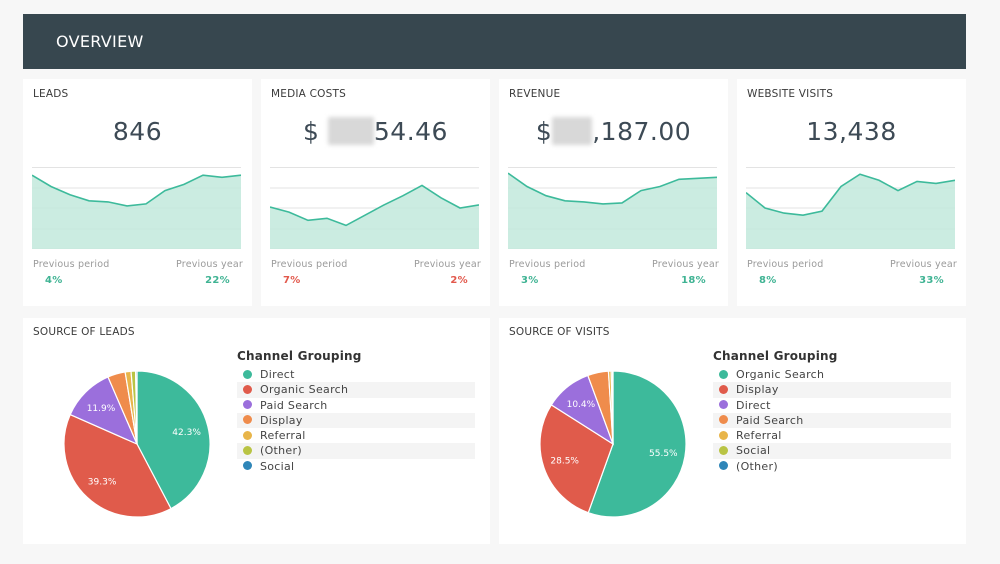 The image size is (1000, 564). What do you see at coordinates (375, 131) in the screenshot?
I see `kpi-value: $ 54.46` at bounding box center [375, 131].